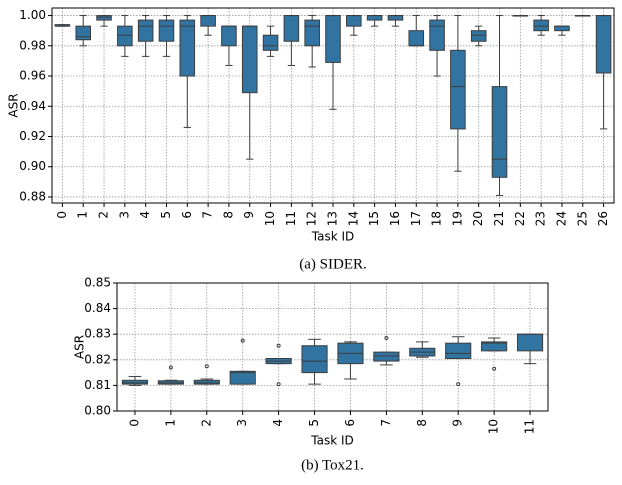 Image resolution: width=622 pixels, height=485 pixels. Describe the element at coordinates (603, 218) in the screenshot. I see `x-tick-label: 26` at that location.